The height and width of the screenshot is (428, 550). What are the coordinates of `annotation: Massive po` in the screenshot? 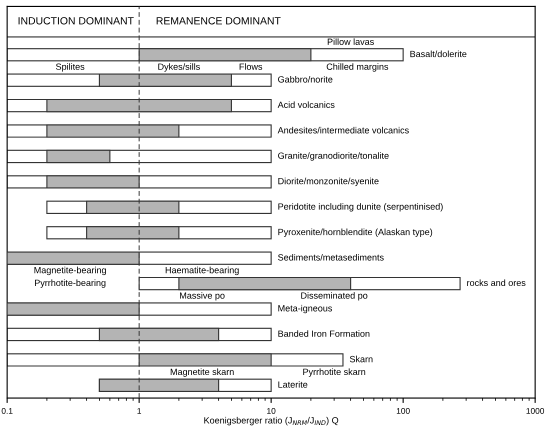 It's located at (202, 296).